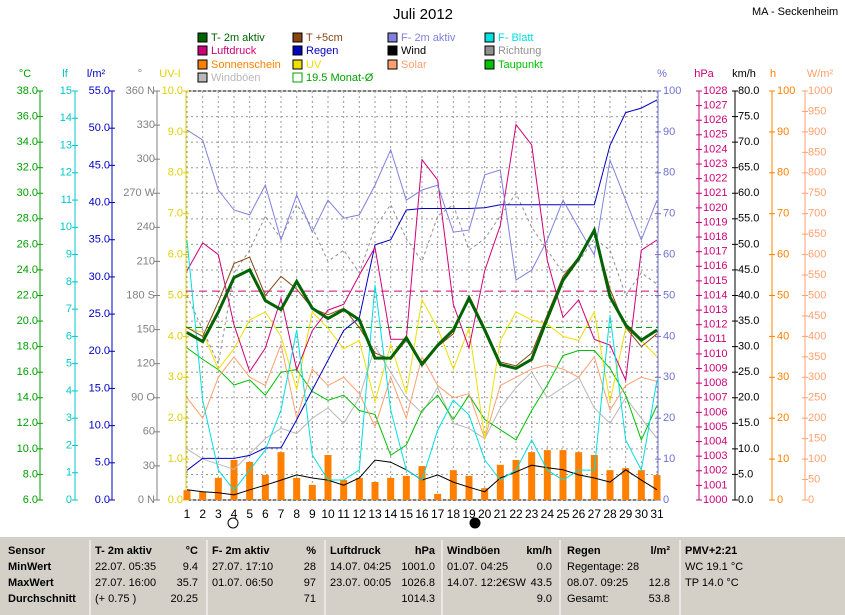 The height and width of the screenshot is (615, 845). Describe the element at coordinates (544, 567) in the screenshot. I see `table-cell: 0.0` at that location.